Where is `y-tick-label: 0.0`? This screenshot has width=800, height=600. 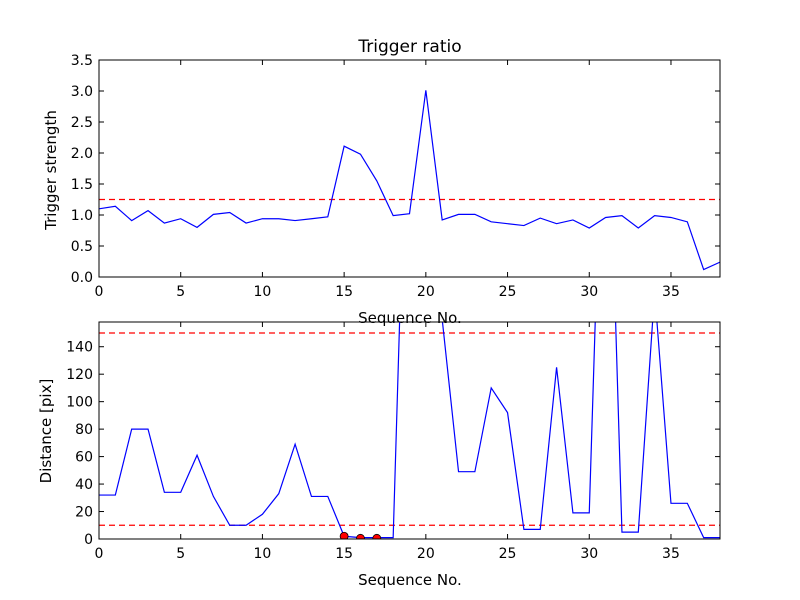
y-tick-label: 0.0 is located at coordinates (82, 278).